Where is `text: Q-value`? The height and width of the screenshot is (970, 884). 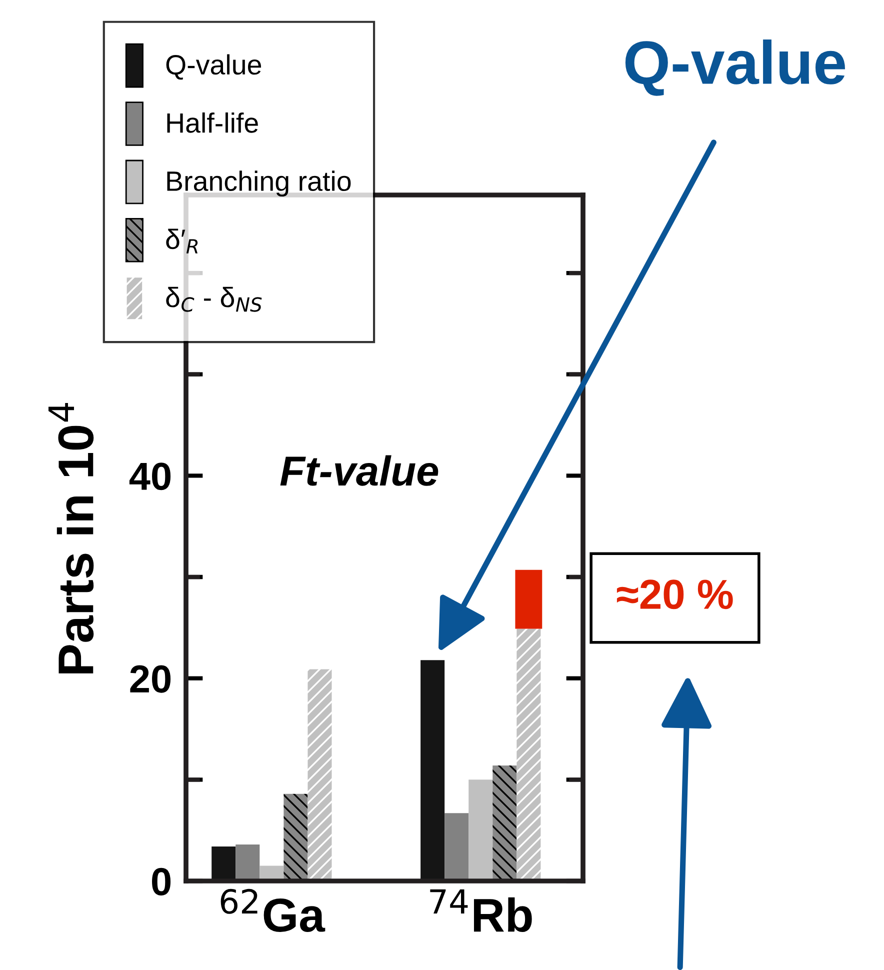 text: Q-value is located at coordinates (735, 68).